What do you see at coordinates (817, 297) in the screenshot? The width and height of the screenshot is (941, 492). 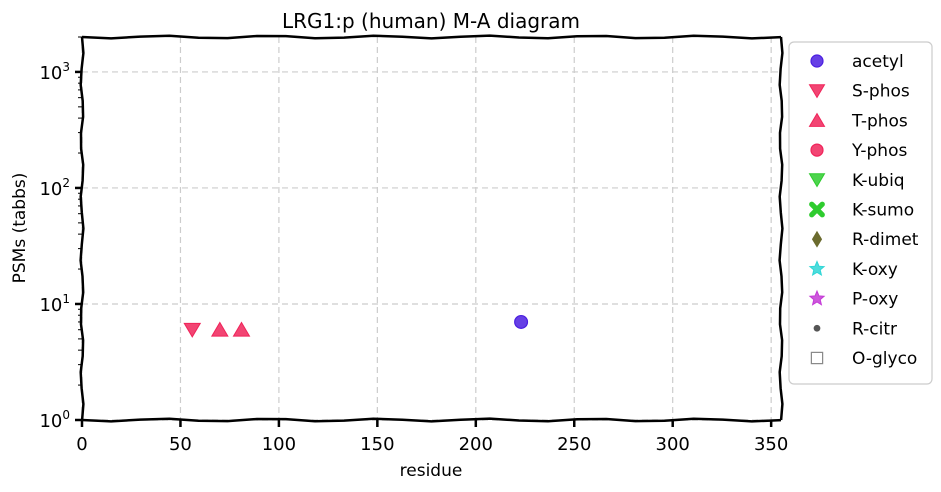 I see `legend-marker-p-oxy` at bounding box center [817, 297].